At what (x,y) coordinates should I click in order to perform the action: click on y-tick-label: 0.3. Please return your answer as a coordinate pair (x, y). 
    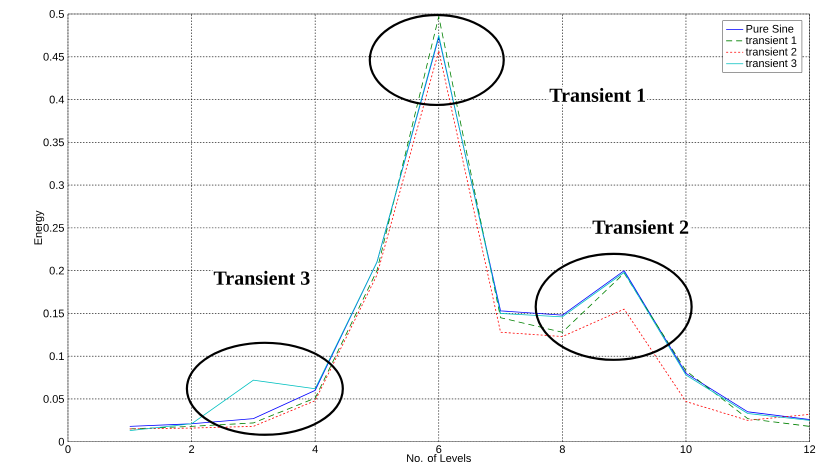
    Looking at the image, I should click on (57, 185).